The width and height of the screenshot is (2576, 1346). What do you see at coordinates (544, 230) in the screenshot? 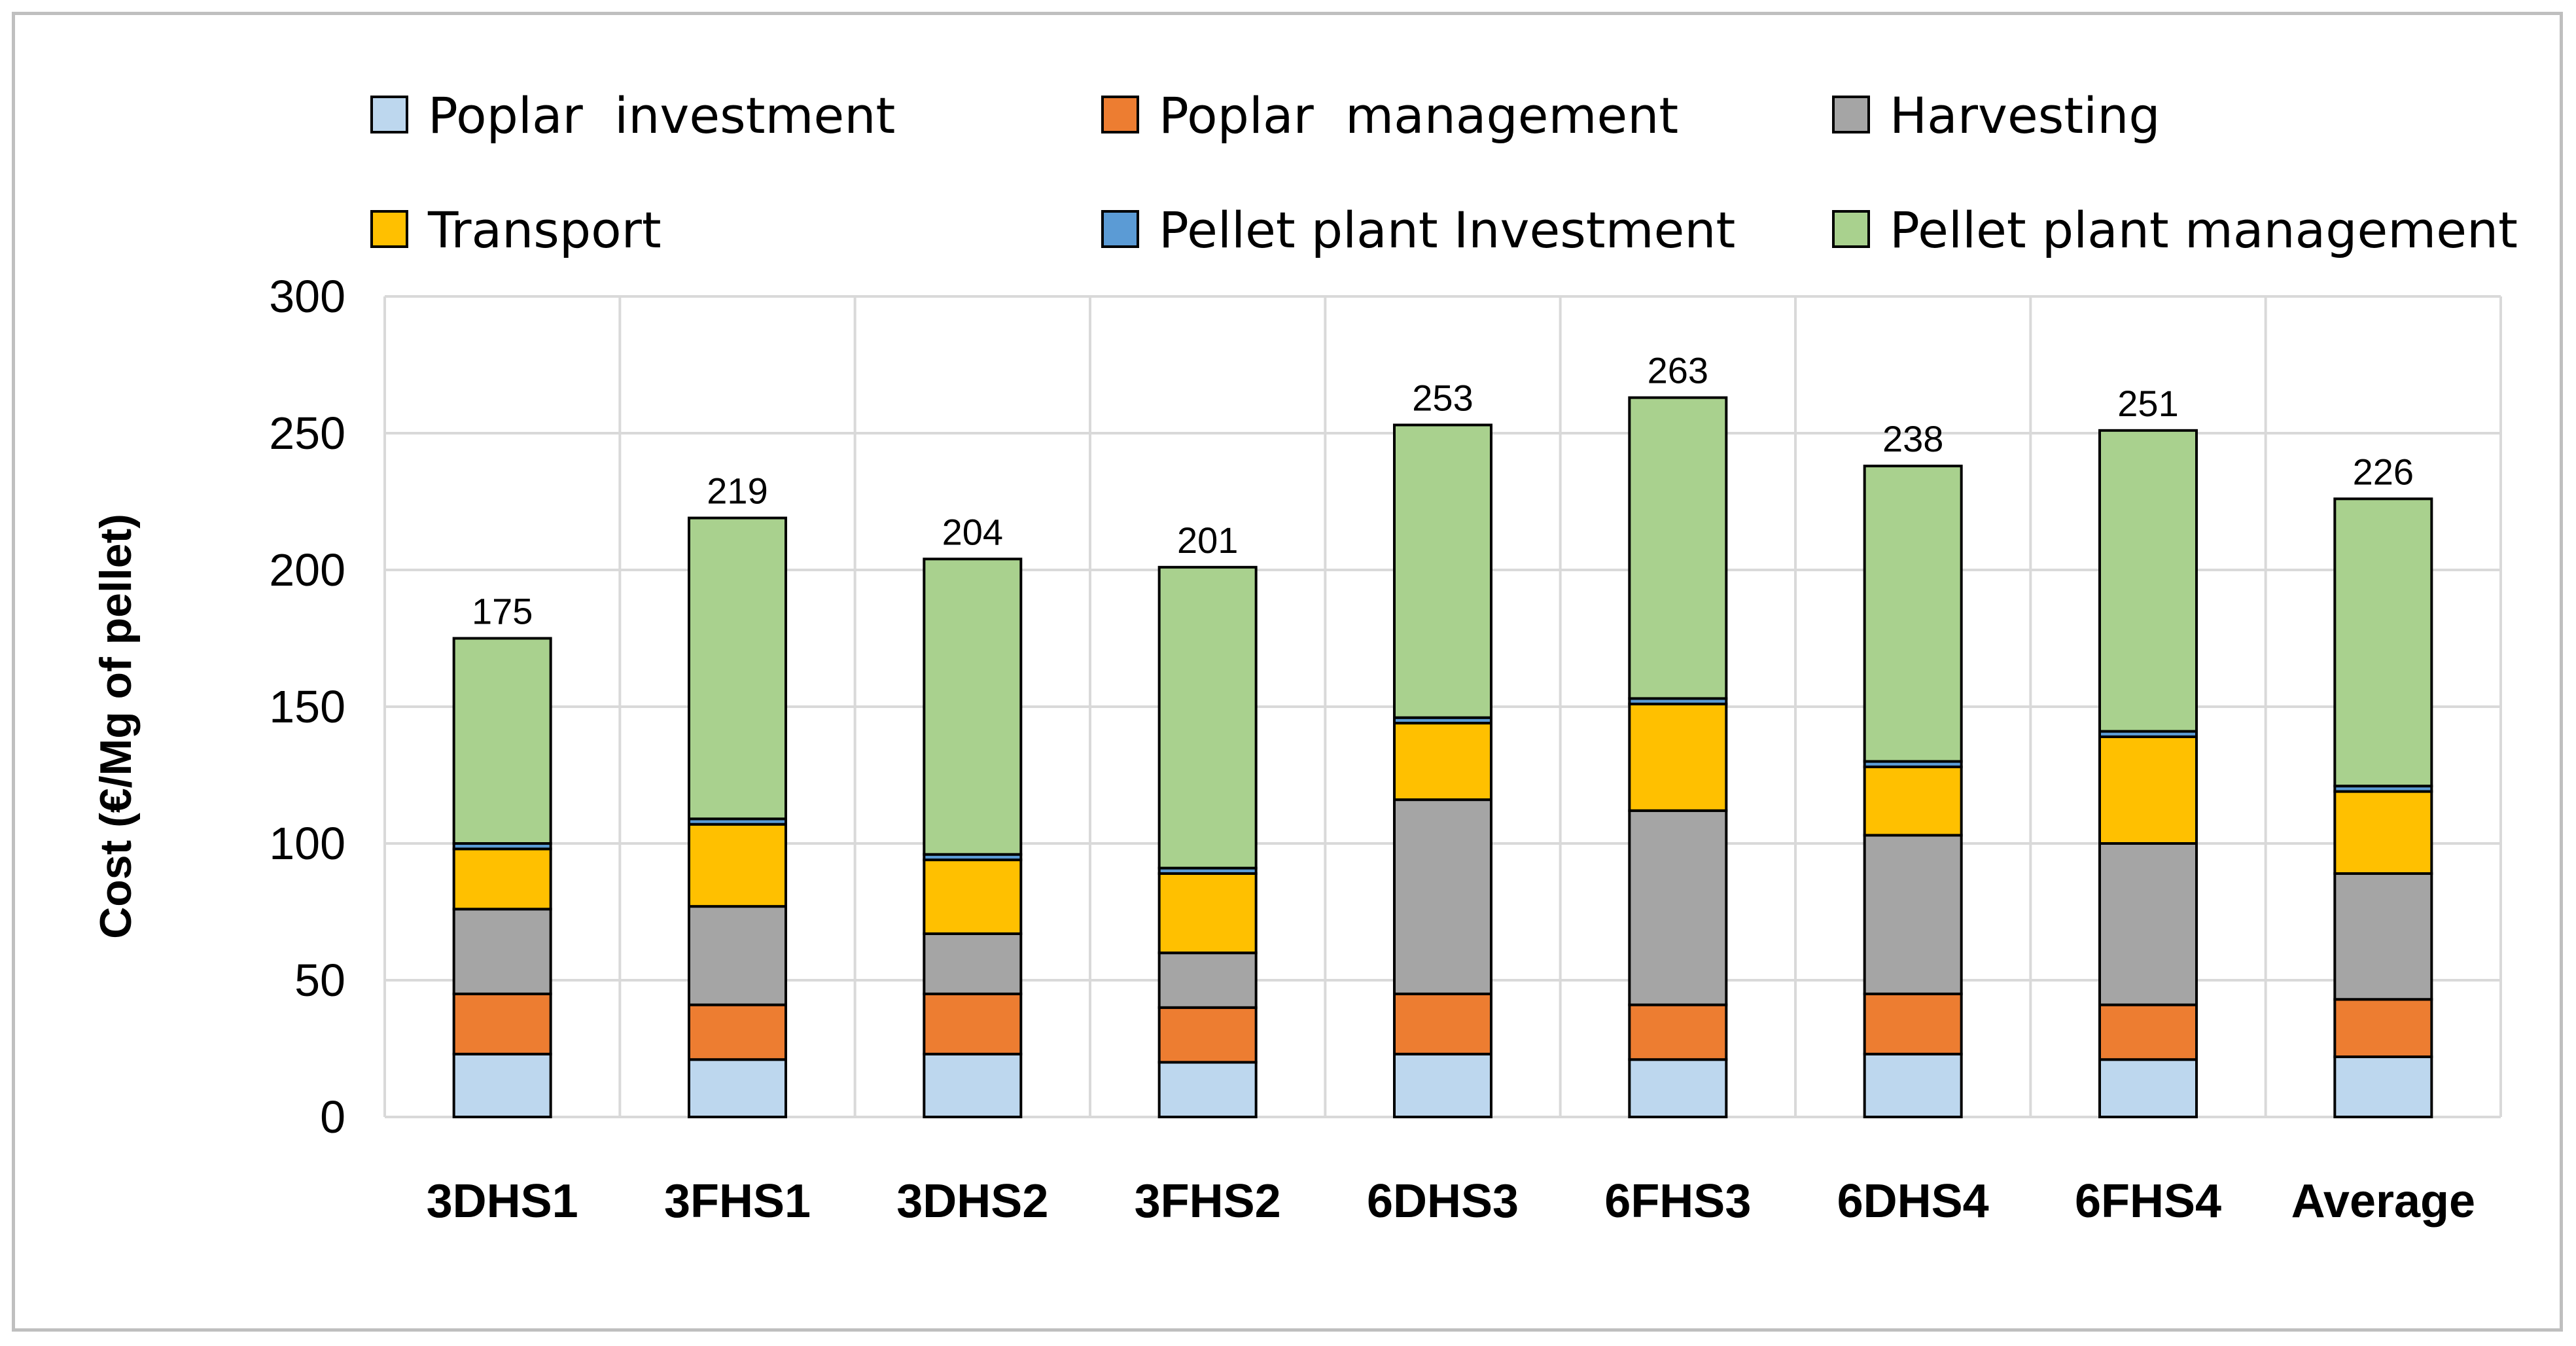
I see `legend-label: Transport` at bounding box center [544, 230].